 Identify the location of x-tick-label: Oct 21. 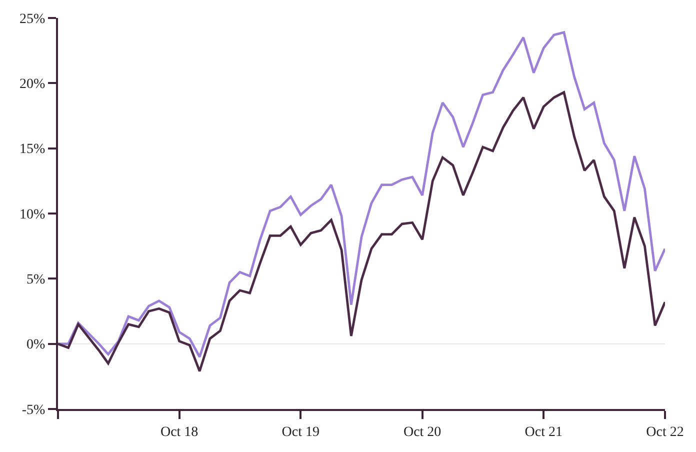
(543, 432).